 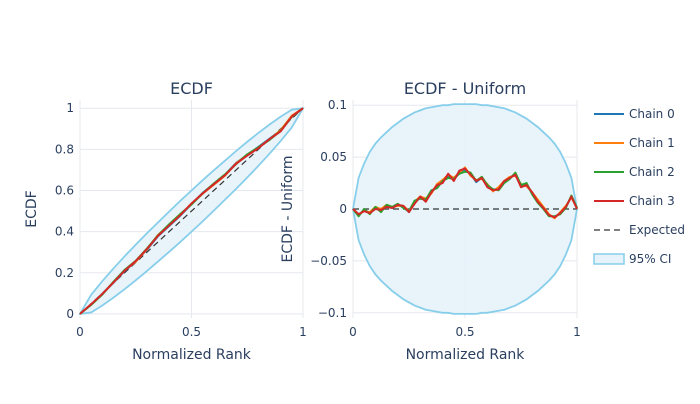 What do you see at coordinates (32, 208) in the screenshot?
I see `y-axis-title: ECDF` at bounding box center [32, 208].